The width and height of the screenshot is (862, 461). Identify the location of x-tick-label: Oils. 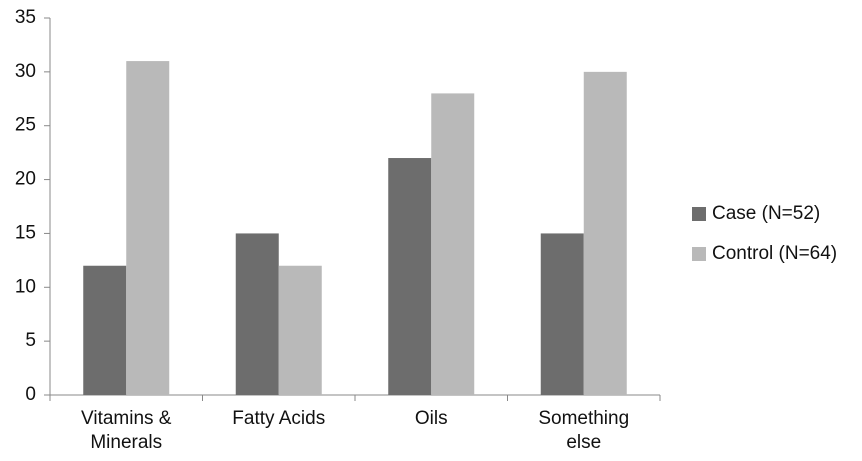
(431, 418).